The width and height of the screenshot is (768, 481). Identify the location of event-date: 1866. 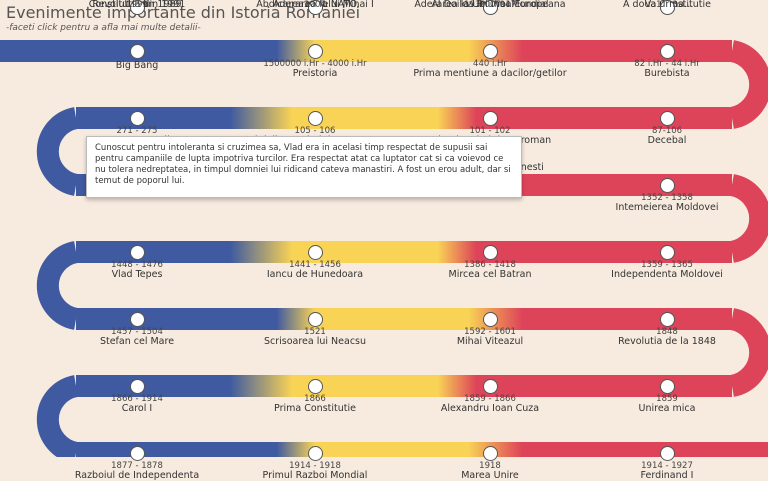
(315, 399).